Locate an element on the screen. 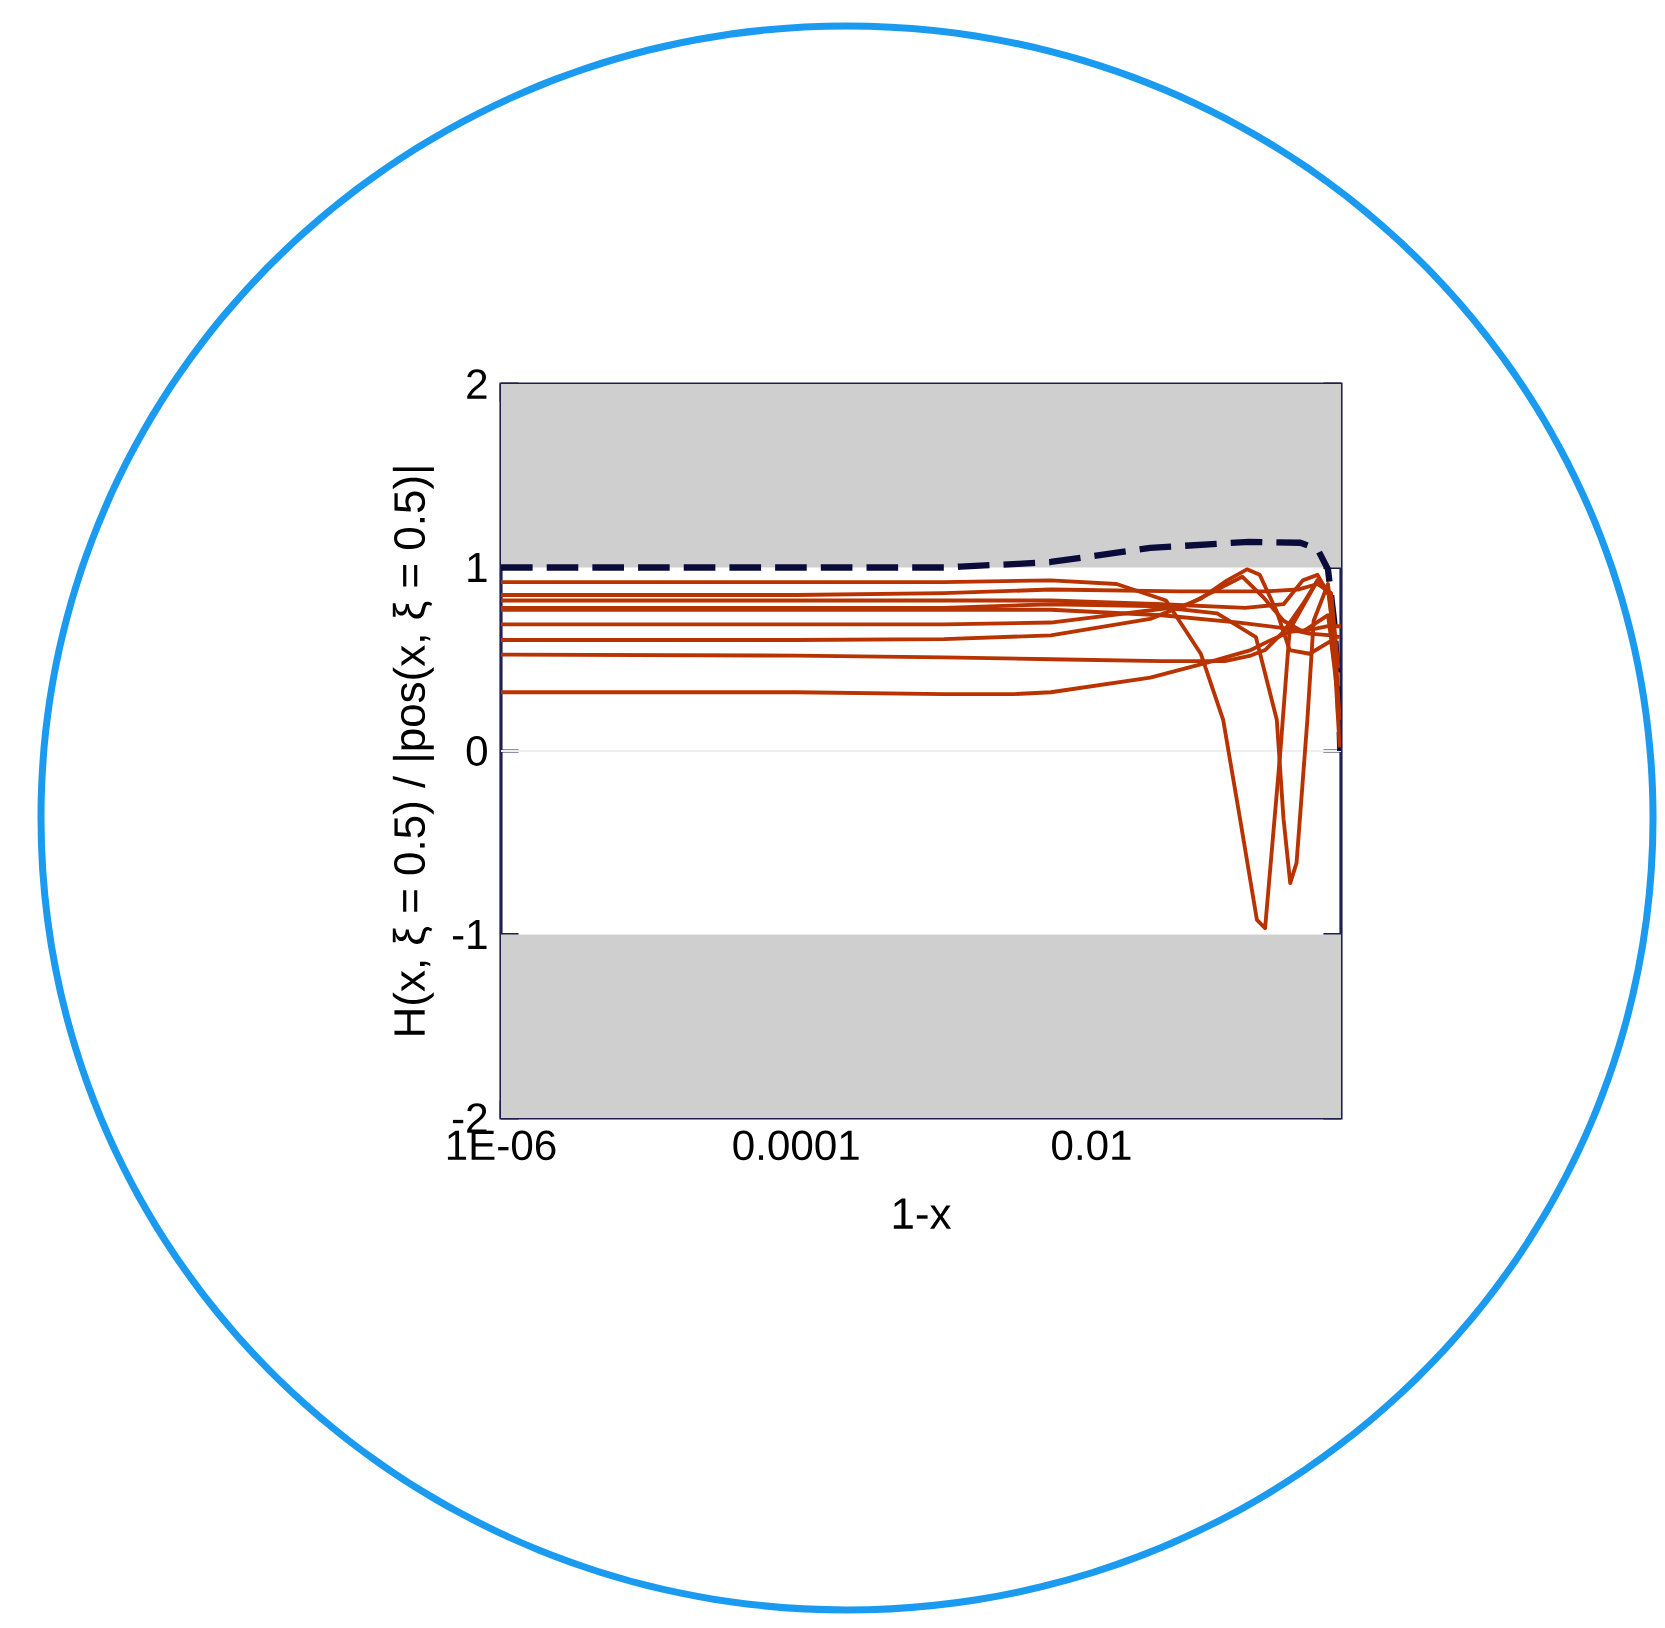 The image size is (1665, 1628). x-axis-title: 1-x is located at coordinates (922, 1213).